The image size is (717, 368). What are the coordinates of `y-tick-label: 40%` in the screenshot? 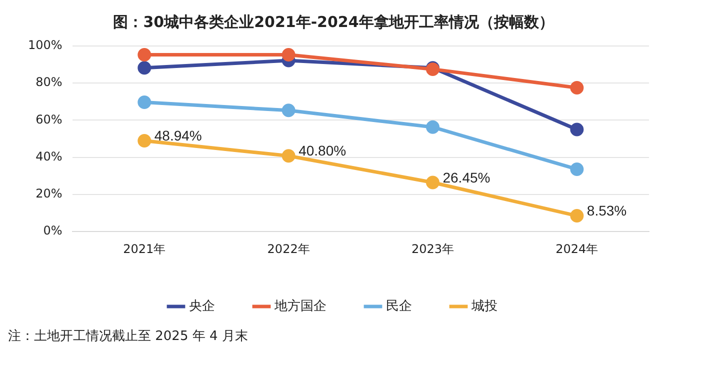 It's located at (49, 156).